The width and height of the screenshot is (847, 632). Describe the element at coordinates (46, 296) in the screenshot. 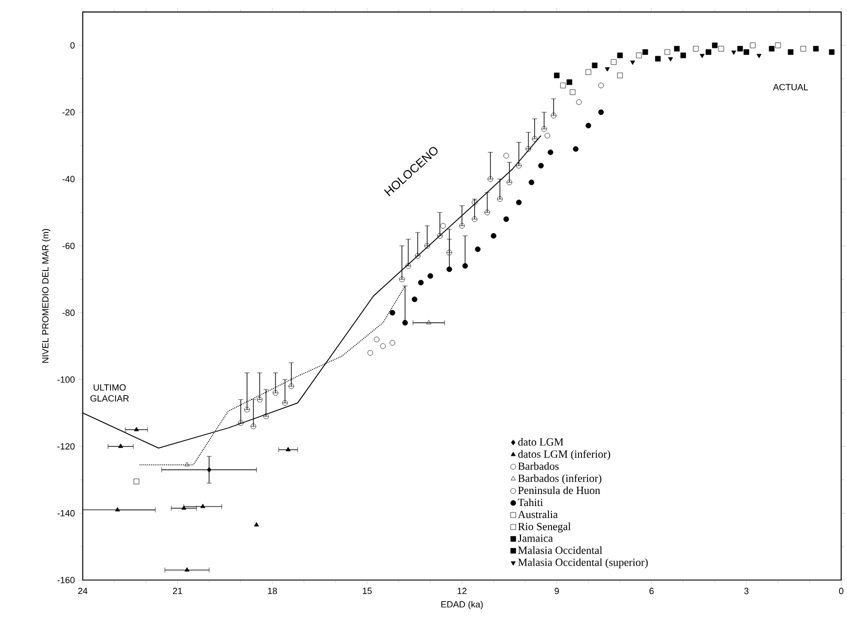

I see `y-axis-title: NIVEL PROMEDIO DEL MAR (m)` at that location.